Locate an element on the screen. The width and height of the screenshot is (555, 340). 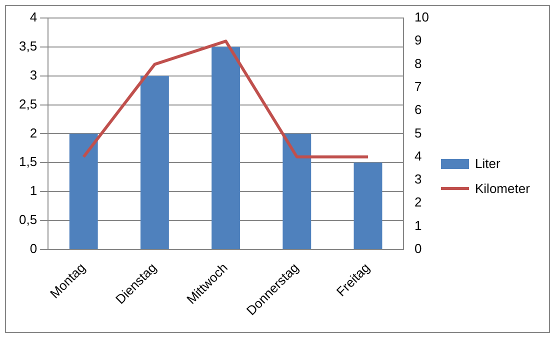
y2-tick-label: 1 is located at coordinates (418, 225).